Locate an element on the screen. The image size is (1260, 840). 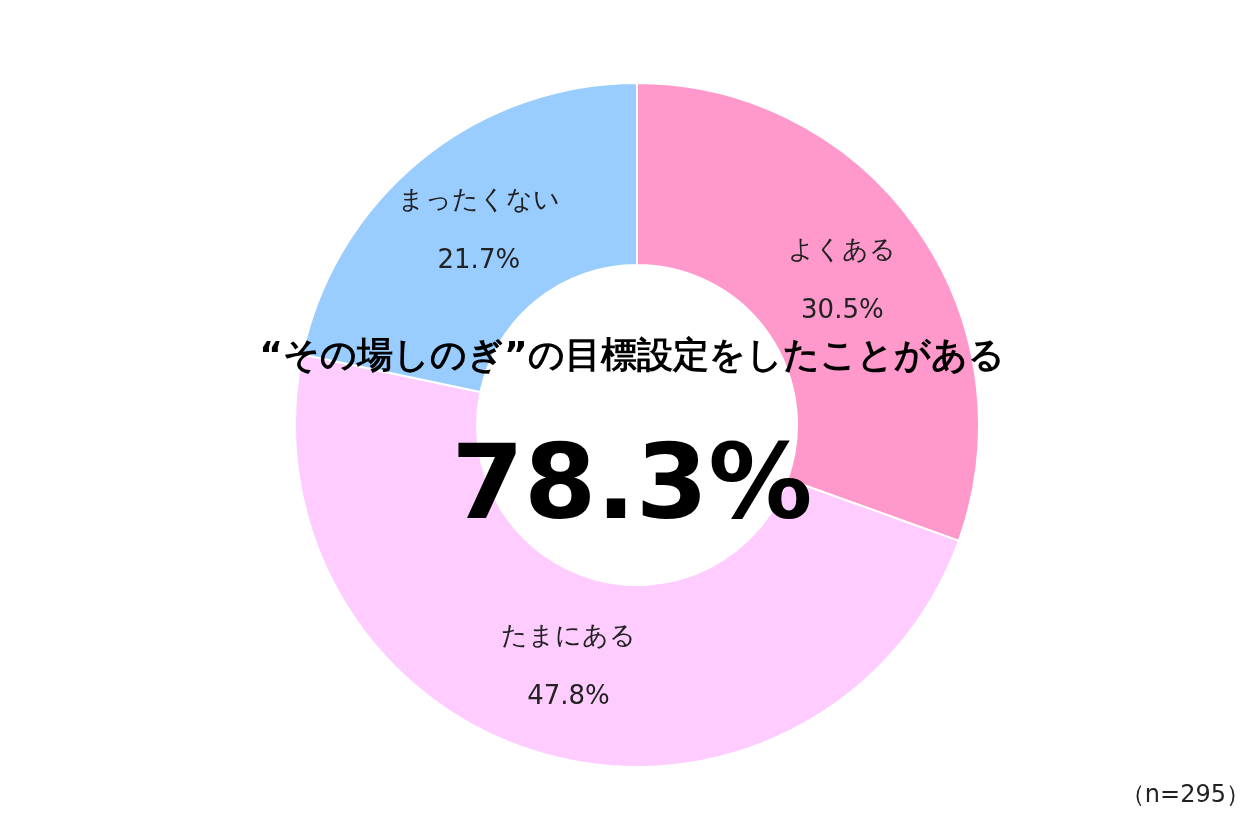
data-label: 30.5% is located at coordinates (842, 309).